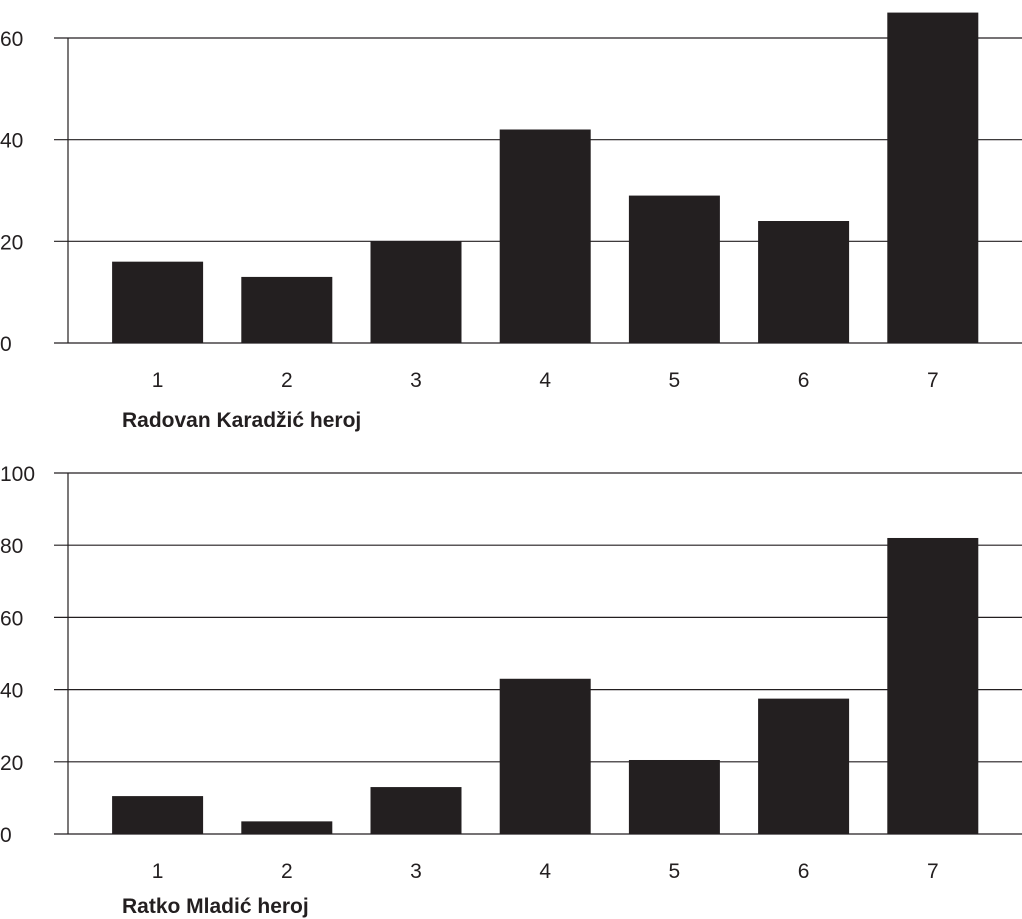 The image size is (1022, 919). What do you see at coordinates (11, 546) in the screenshot?
I see `y-tick-label: 80` at bounding box center [11, 546].